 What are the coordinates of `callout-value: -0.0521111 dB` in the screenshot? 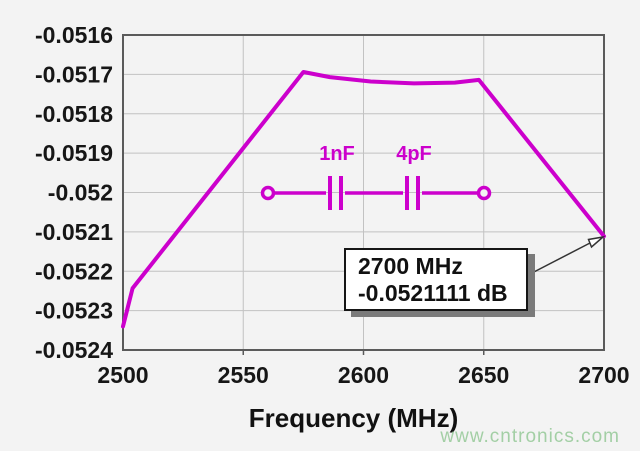 It's located at (433, 293).